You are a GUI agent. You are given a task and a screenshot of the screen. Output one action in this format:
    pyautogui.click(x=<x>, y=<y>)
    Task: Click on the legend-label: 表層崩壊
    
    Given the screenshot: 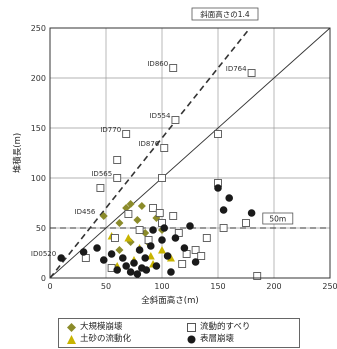 What is the action you would take?
    pyautogui.click(x=217, y=339)
    